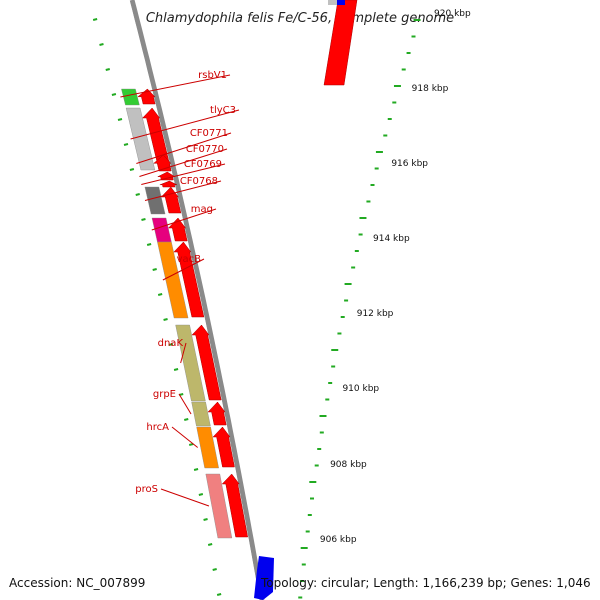 This screenshot has width=600, height=600. Describe the element at coordinates (77, 583) in the screenshot. I see `accession-text: Accession: NC_007899` at that location.